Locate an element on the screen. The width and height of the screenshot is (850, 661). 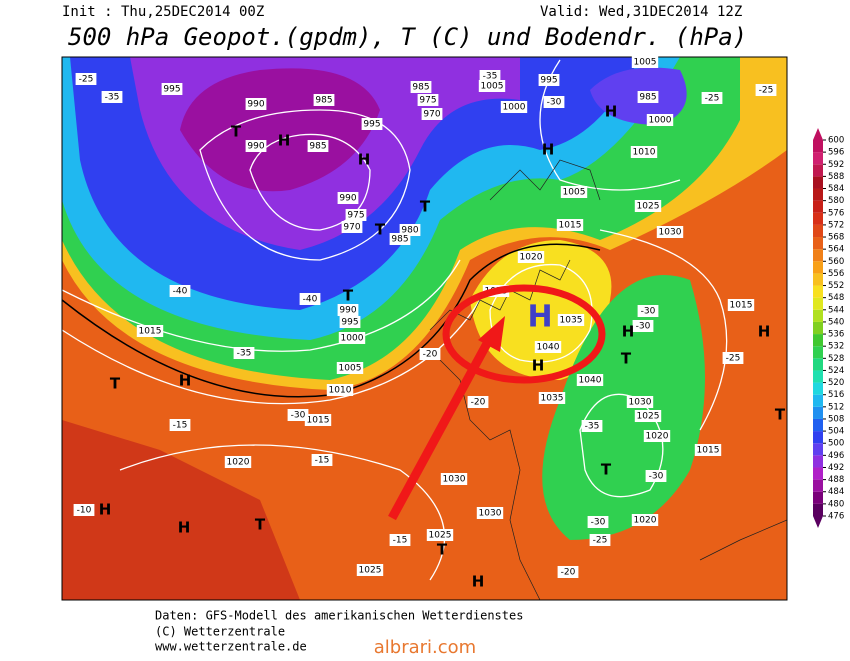
colorbar-tick-label: 512 is located at coordinates (836, 407).